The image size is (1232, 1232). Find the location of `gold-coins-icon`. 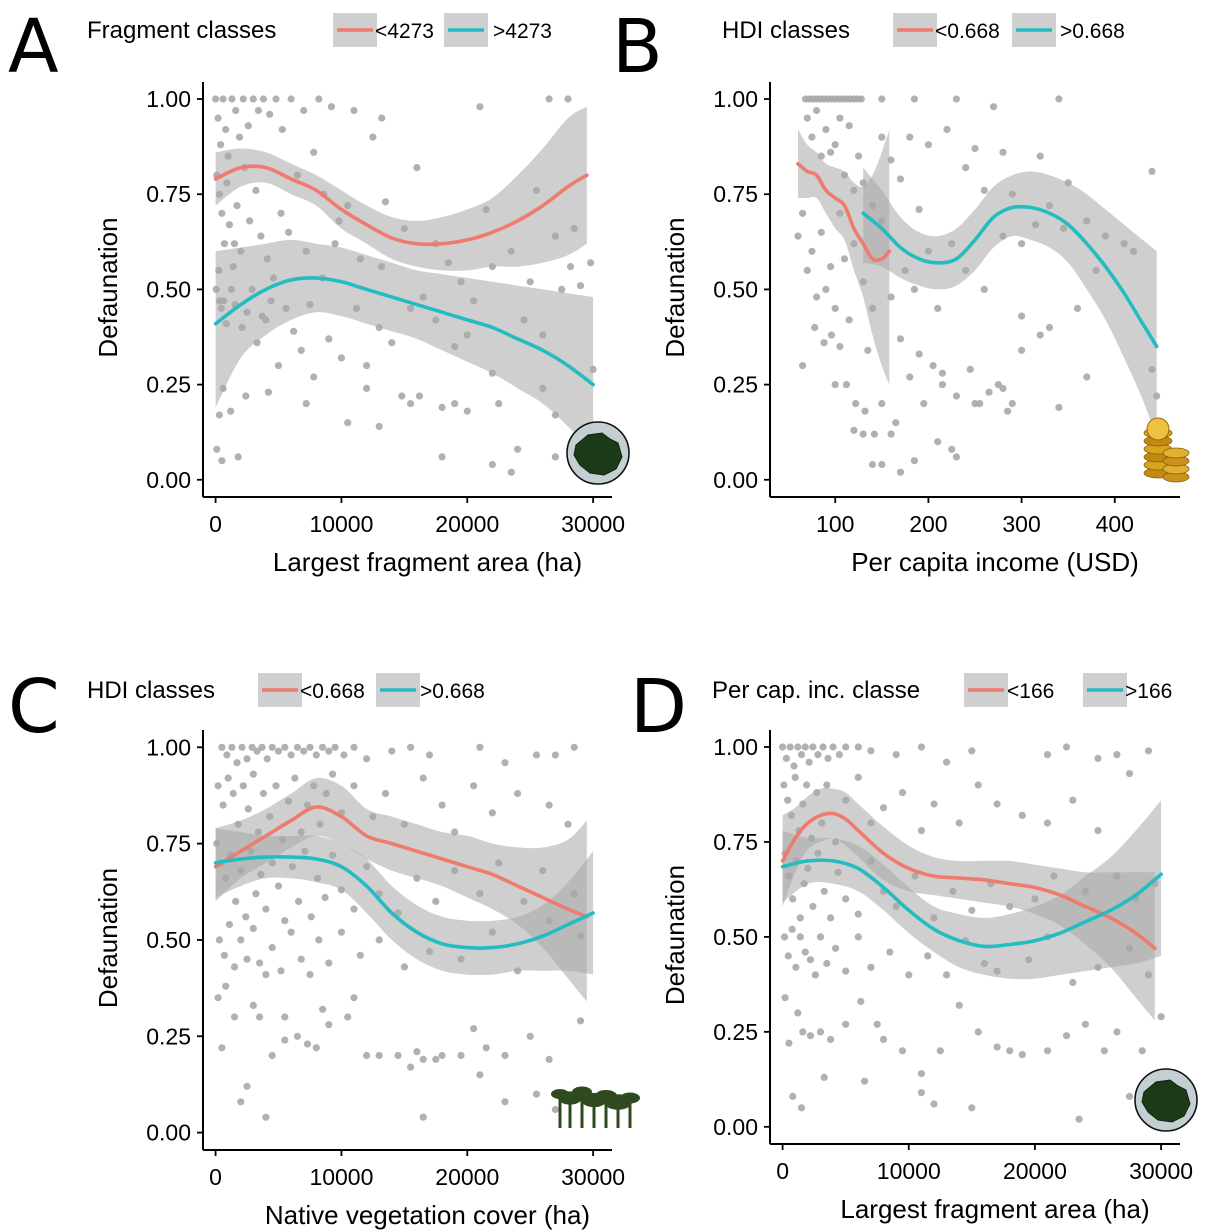

gold-coins-icon is located at coordinates (1166, 450).